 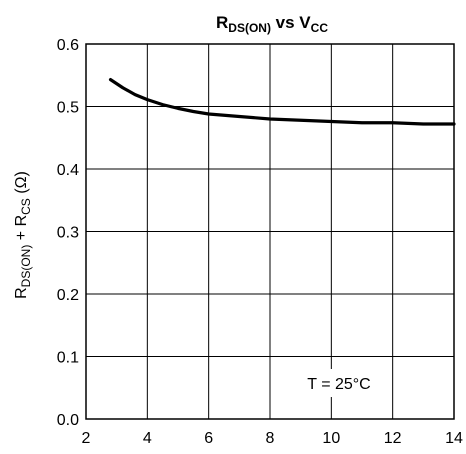 What do you see at coordinates (272, 24) in the screenshot?
I see `chart-title: RDS(ON) vs VCC` at bounding box center [272, 24].